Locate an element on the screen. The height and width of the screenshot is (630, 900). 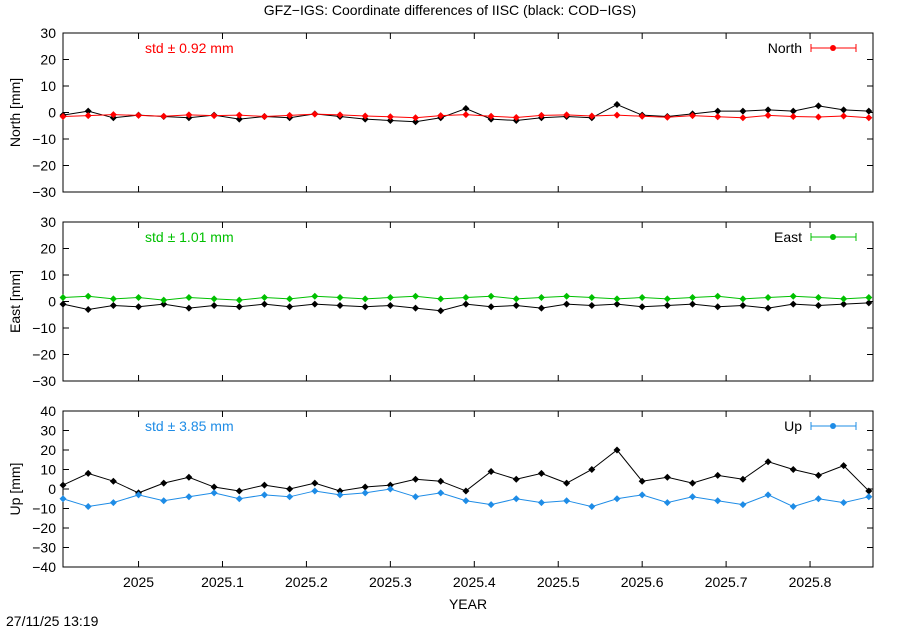
y-tick-label: 40 is located at coordinates (48, 411).